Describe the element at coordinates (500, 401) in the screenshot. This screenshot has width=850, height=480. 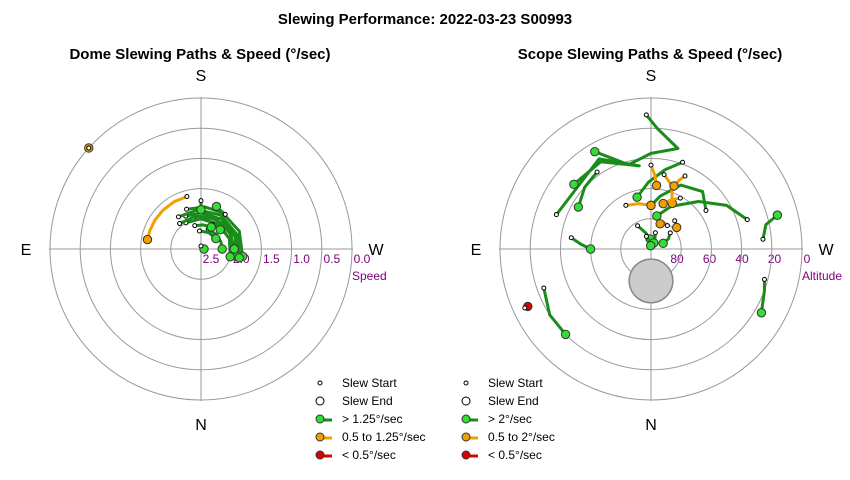
I see `scope-legend-item: Slew End` at that location.